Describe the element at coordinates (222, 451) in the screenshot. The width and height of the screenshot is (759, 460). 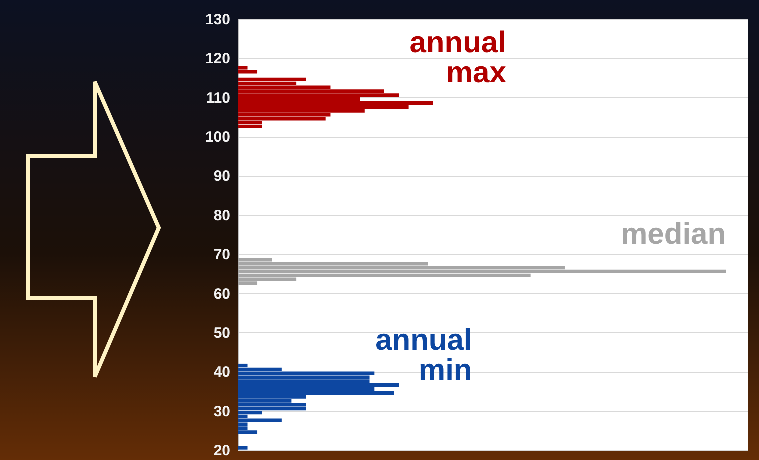
I see `y-tick-label: 20` at that location.